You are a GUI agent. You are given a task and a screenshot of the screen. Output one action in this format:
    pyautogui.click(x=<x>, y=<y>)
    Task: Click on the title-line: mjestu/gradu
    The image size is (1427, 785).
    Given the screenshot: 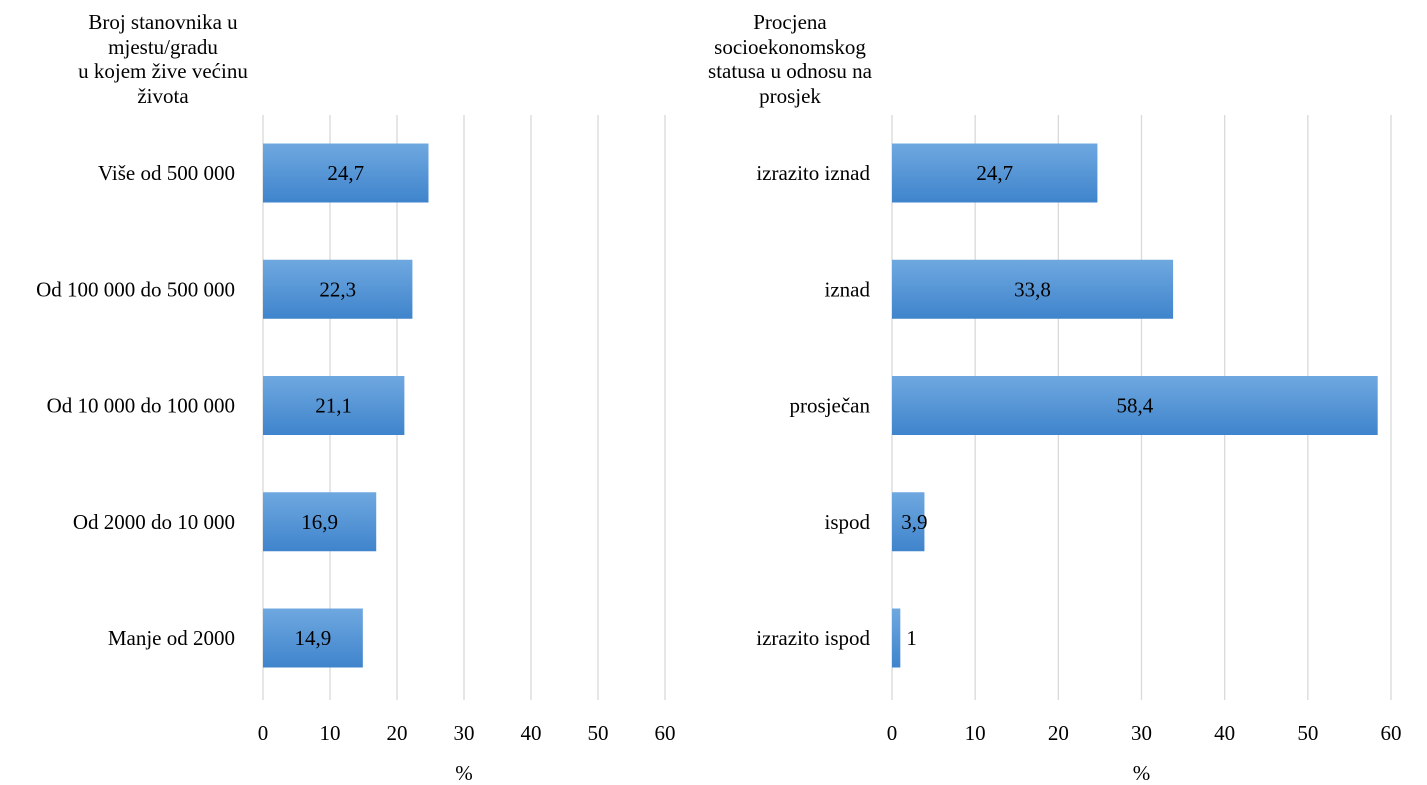 What is the action you would take?
    pyautogui.click(x=163, y=46)
    